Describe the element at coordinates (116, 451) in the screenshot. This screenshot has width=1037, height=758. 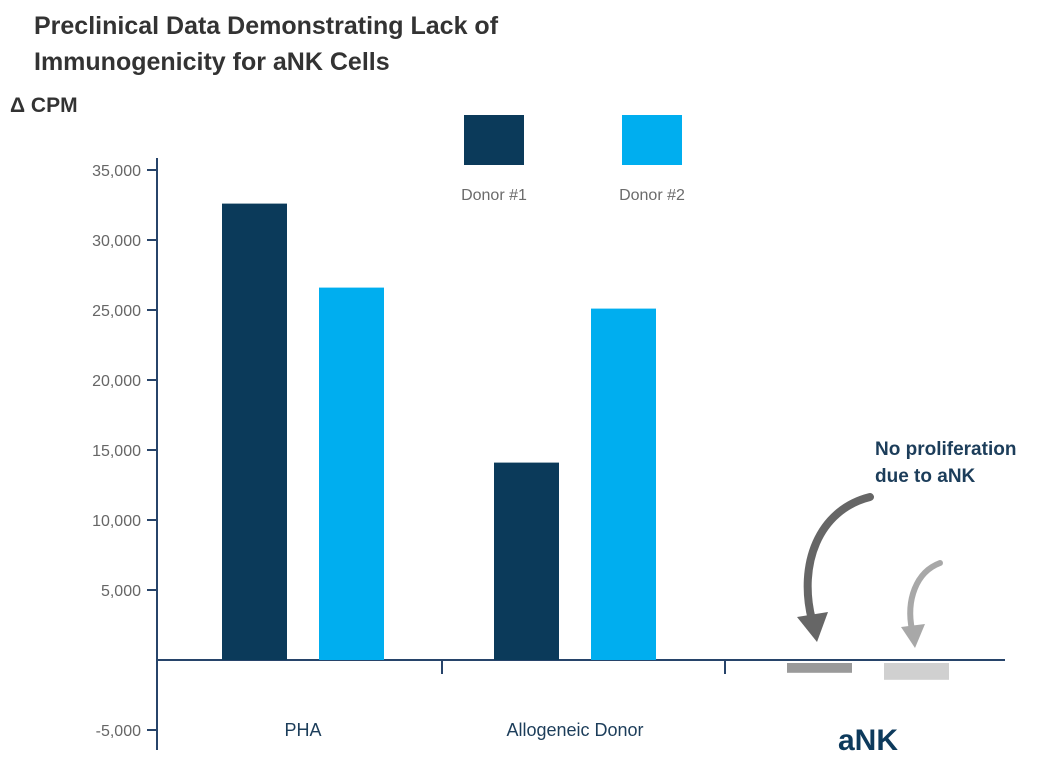
I see `y-tick-label: 15,000` at that location.